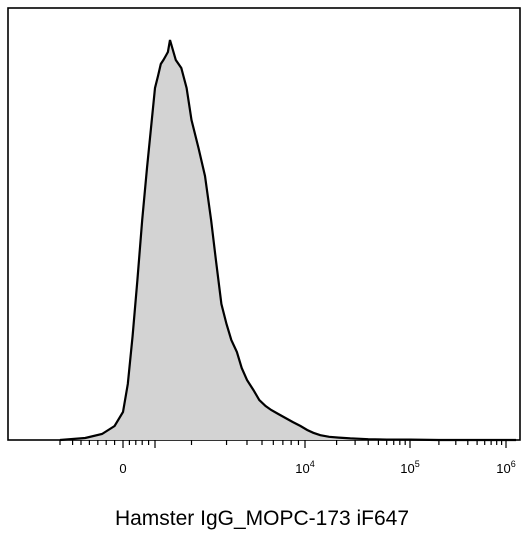 The width and height of the screenshot is (522, 535). Describe the element at coordinates (505, 467) in the screenshot. I see `x-tick-label: 10⁶` at that location.